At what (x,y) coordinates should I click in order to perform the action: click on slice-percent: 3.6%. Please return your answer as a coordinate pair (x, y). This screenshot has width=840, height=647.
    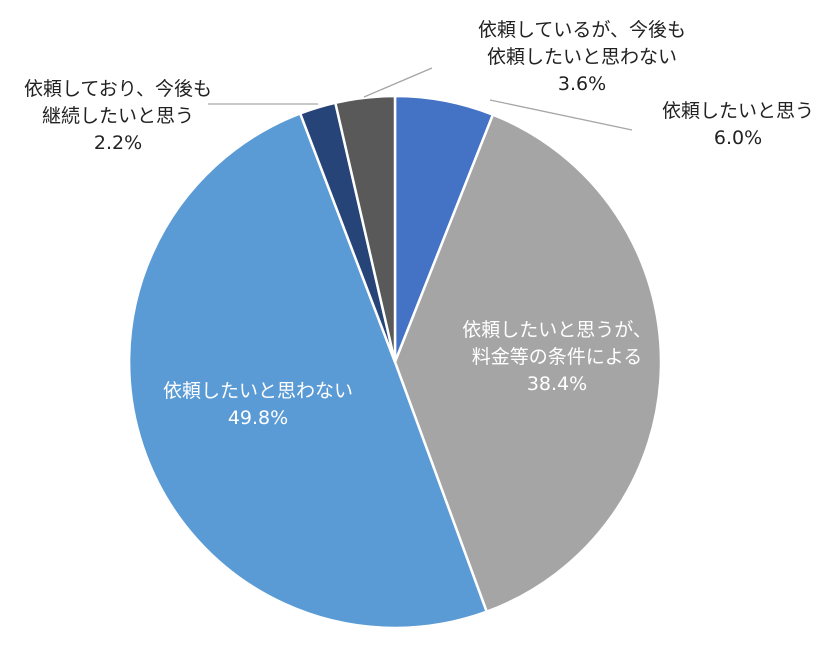
    Looking at the image, I should click on (582, 84).